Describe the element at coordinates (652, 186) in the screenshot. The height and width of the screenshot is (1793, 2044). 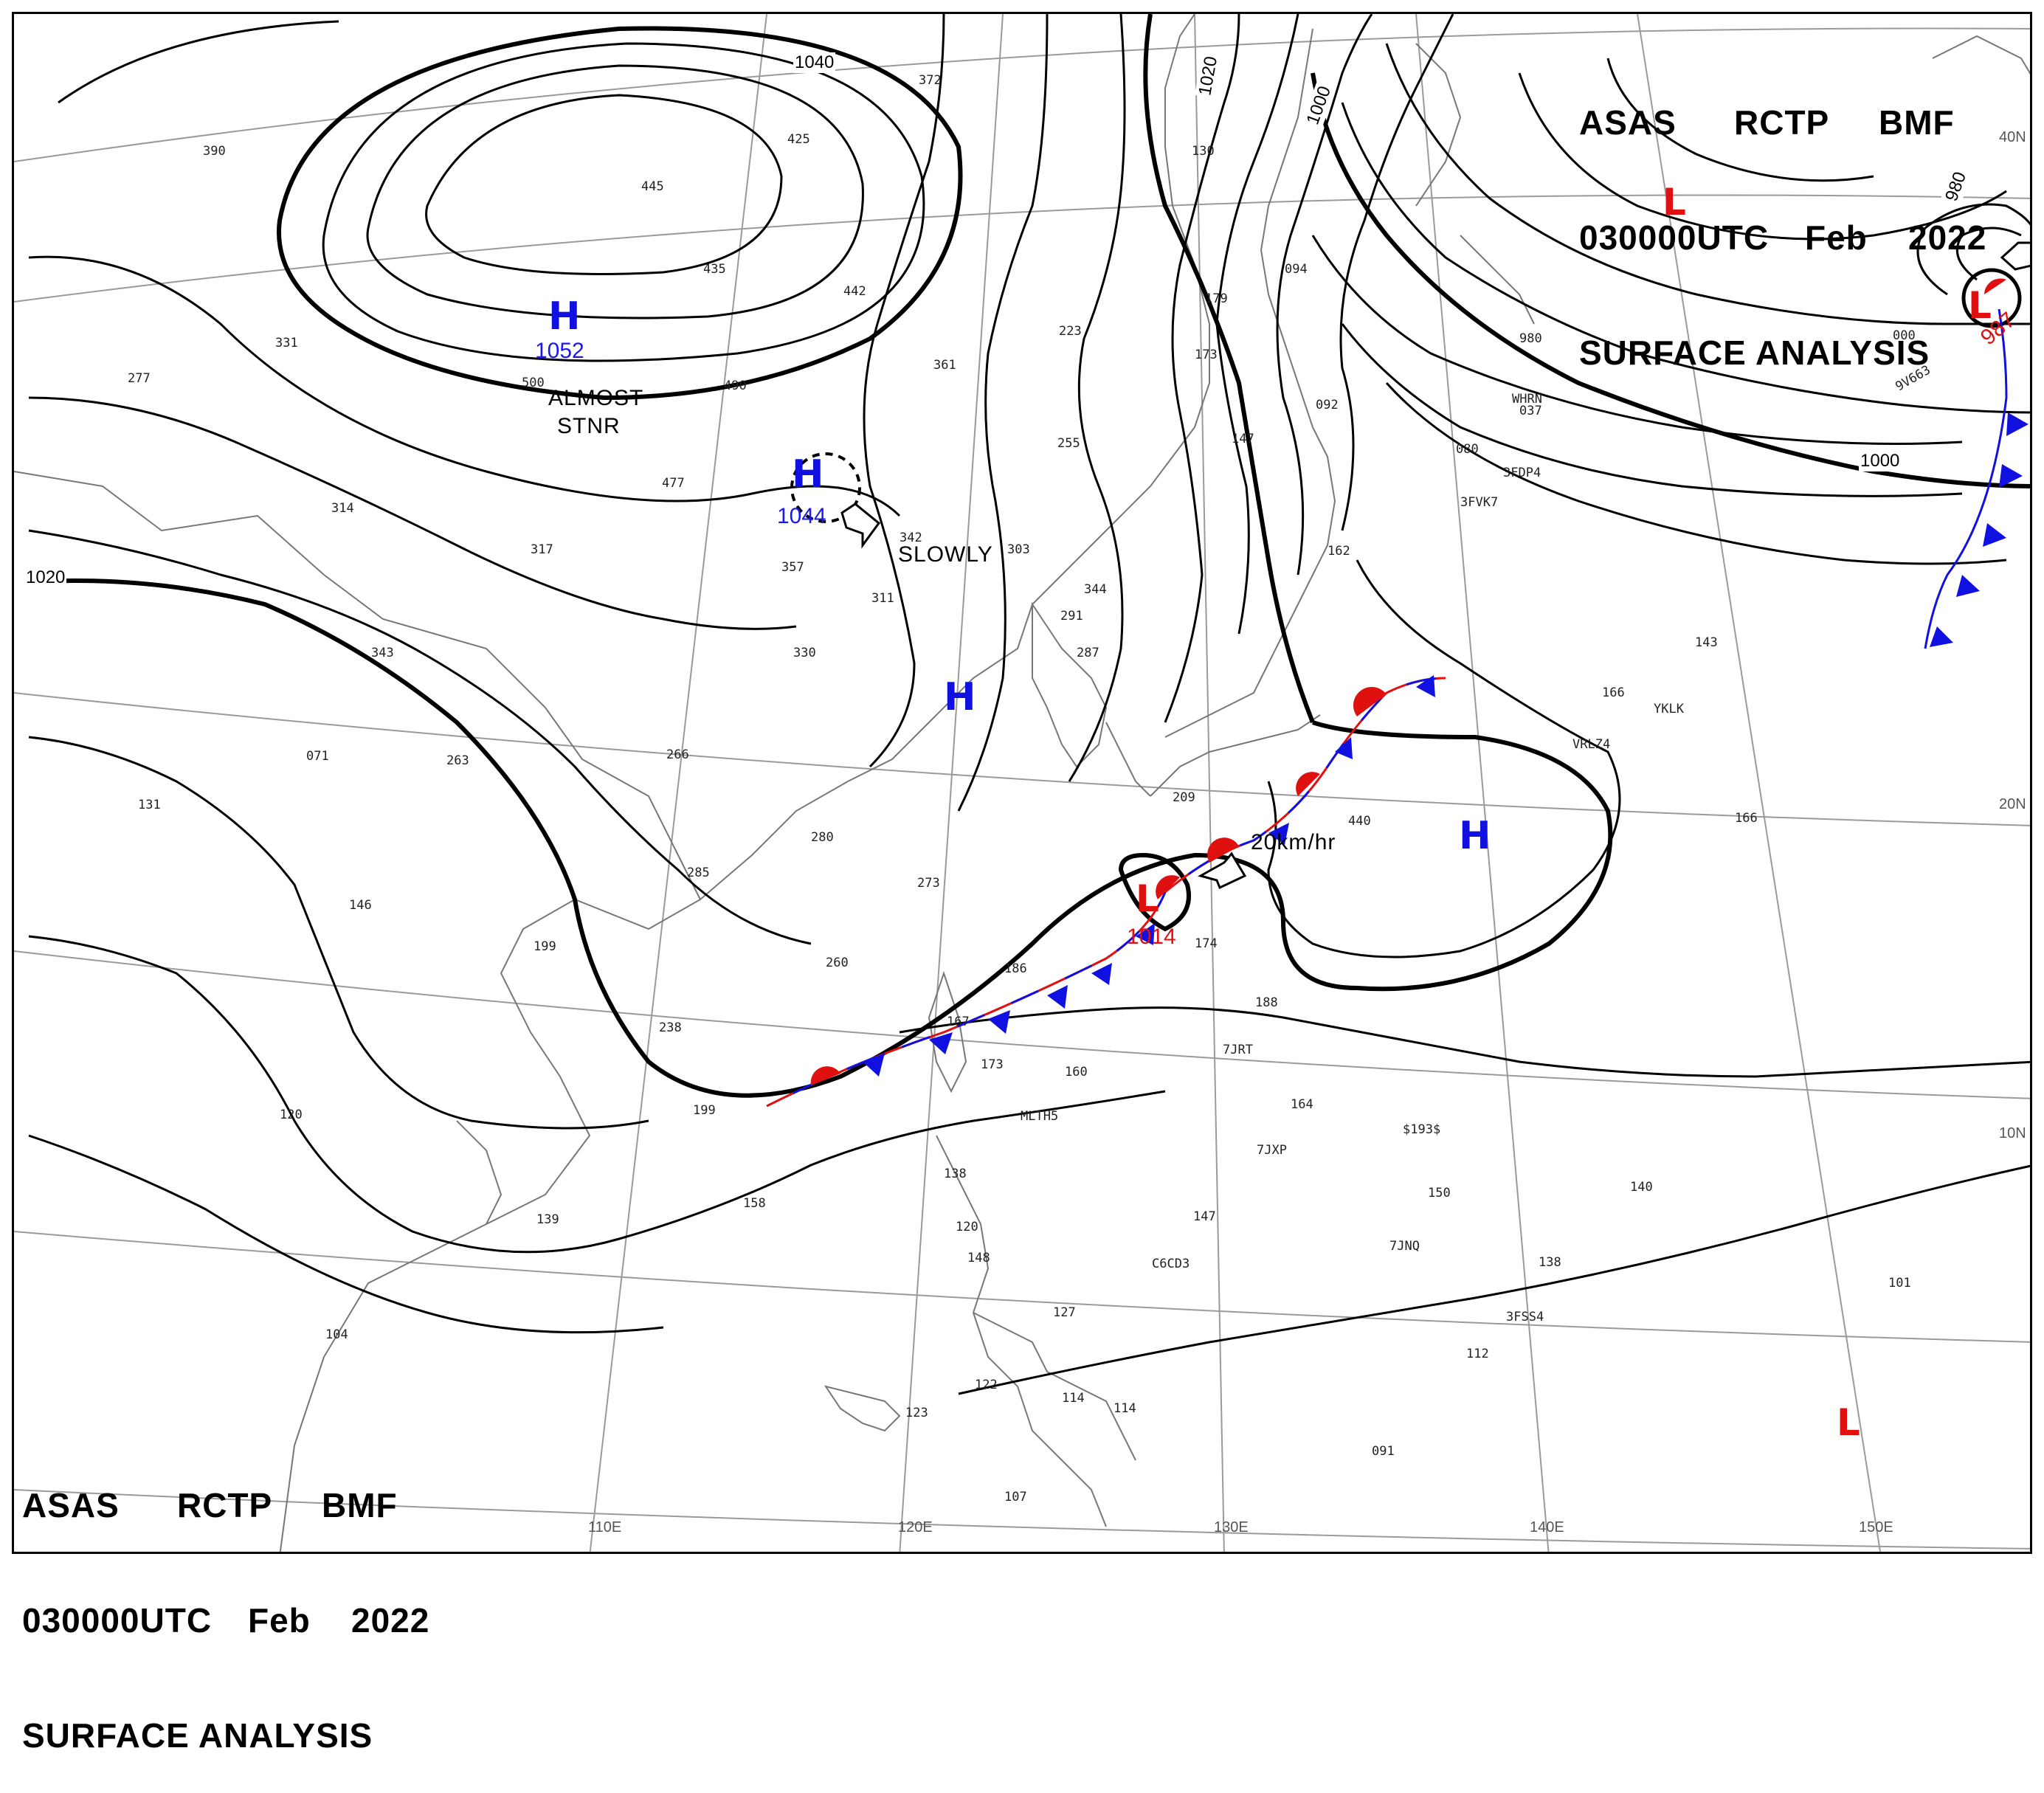
I see `station-value: 445` at that location.